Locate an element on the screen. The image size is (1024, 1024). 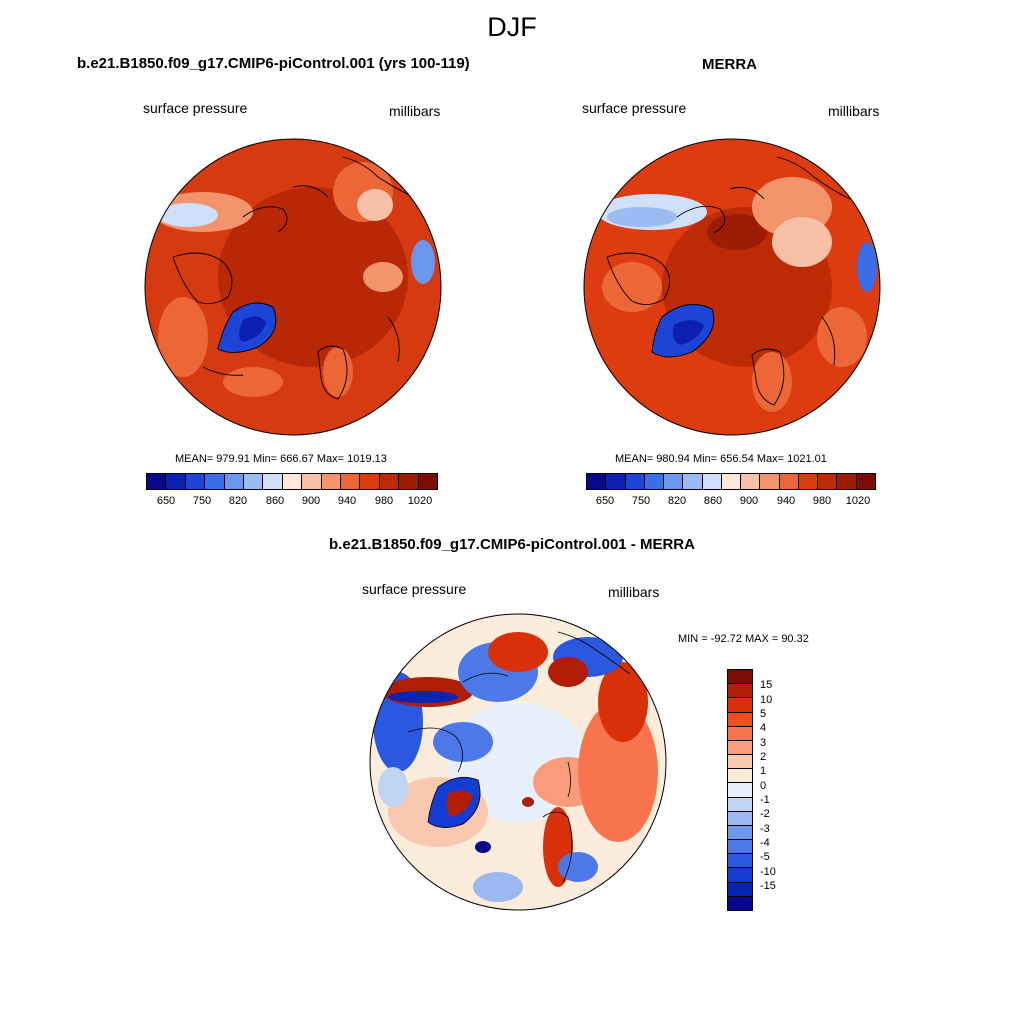
left-units-label: millibars is located at coordinates (415, 111).